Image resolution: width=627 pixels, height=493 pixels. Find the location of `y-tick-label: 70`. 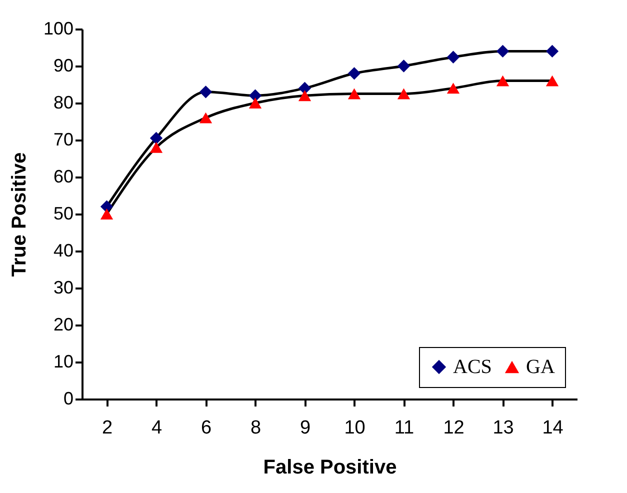

y-tick-label: 70 is located at coordinates (63, 140).